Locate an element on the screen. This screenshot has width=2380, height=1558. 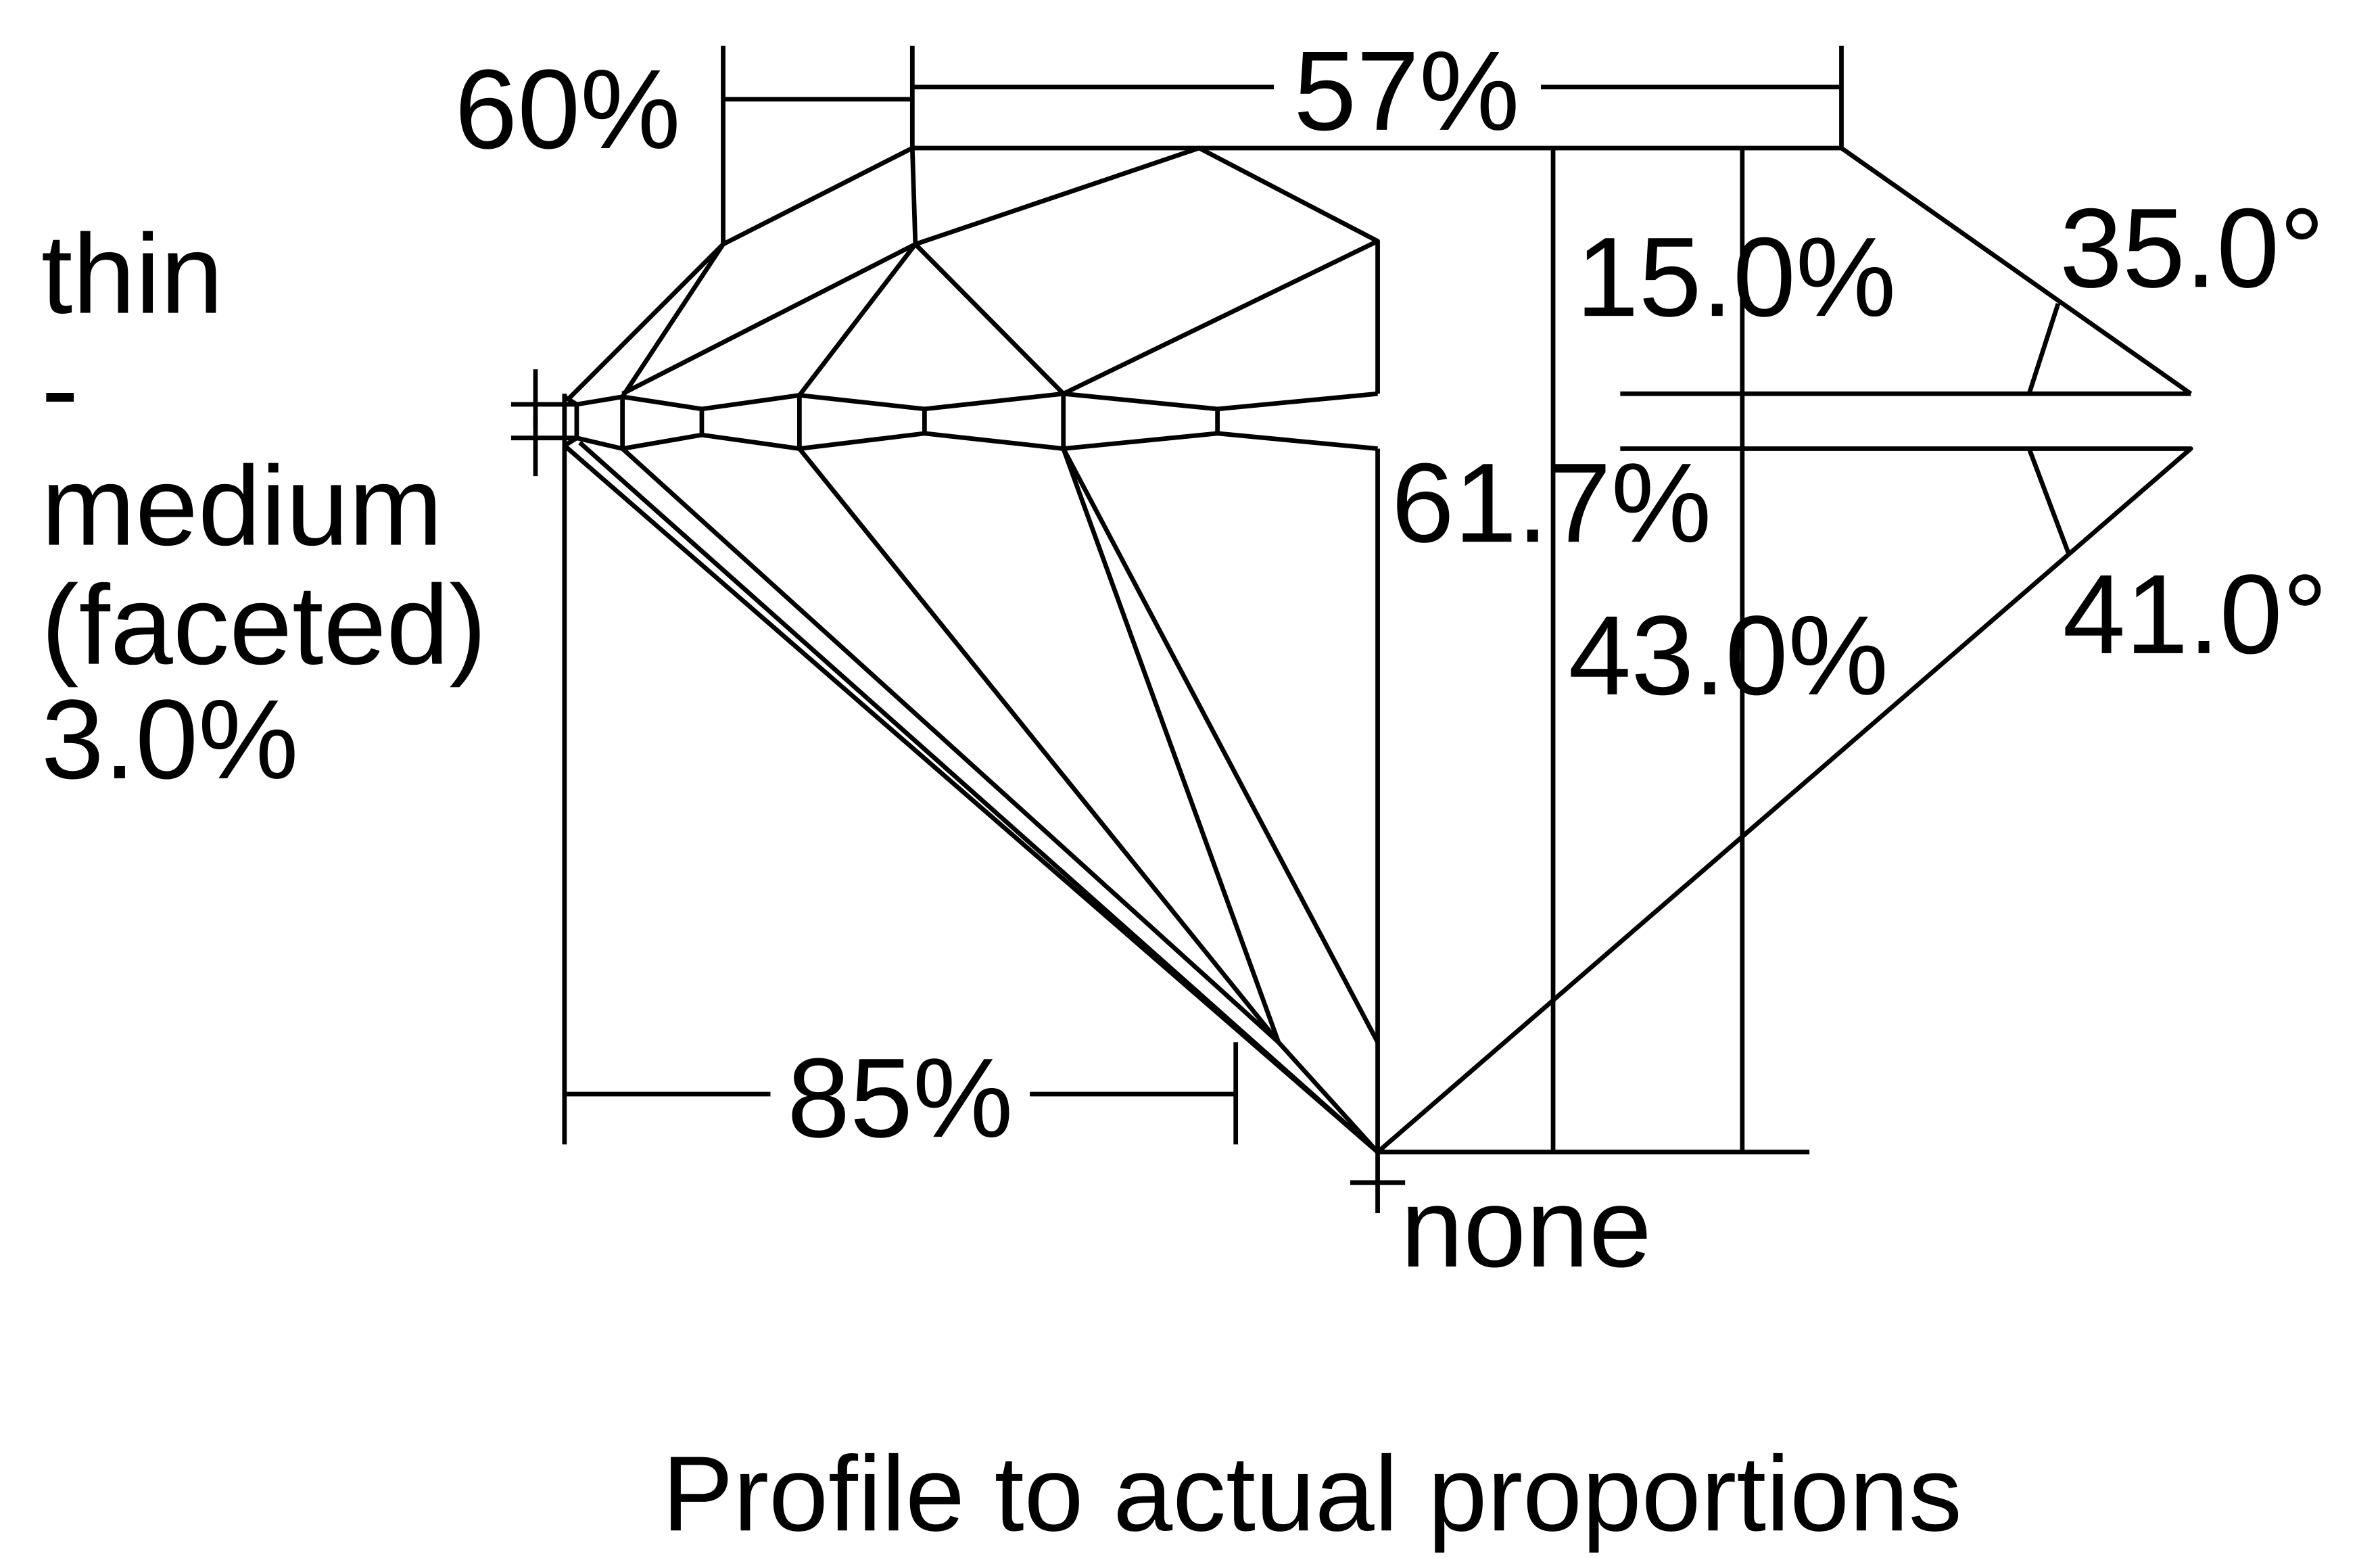
girdle-thickness: 3.0% is located at coordinates (170, 740).